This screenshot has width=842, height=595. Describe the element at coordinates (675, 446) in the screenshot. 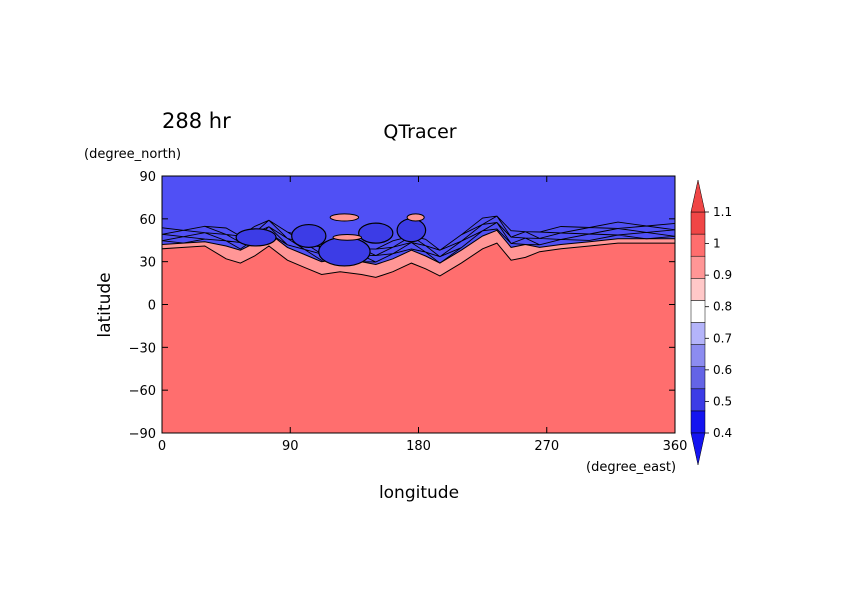

I see `x-tick-label: 360` at that location.